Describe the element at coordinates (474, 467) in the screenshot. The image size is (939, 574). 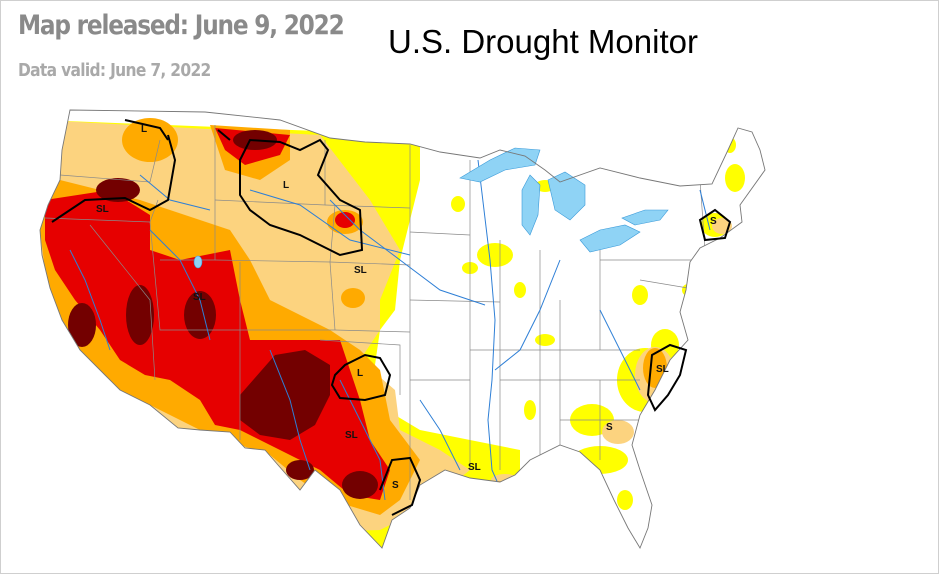
I see `label-louisiana-SL: SL` at that location.